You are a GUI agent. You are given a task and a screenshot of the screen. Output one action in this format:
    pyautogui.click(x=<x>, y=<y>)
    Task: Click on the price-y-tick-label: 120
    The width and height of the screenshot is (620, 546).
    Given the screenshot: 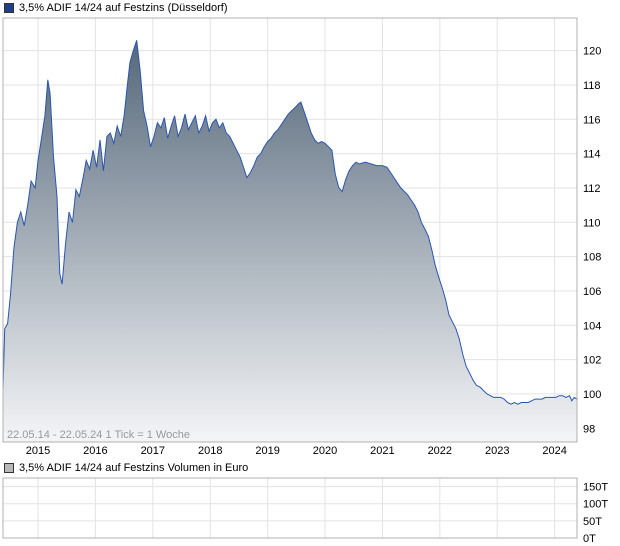 What is the action you would take?
    pyautogui.click(x=592, y=52)
    